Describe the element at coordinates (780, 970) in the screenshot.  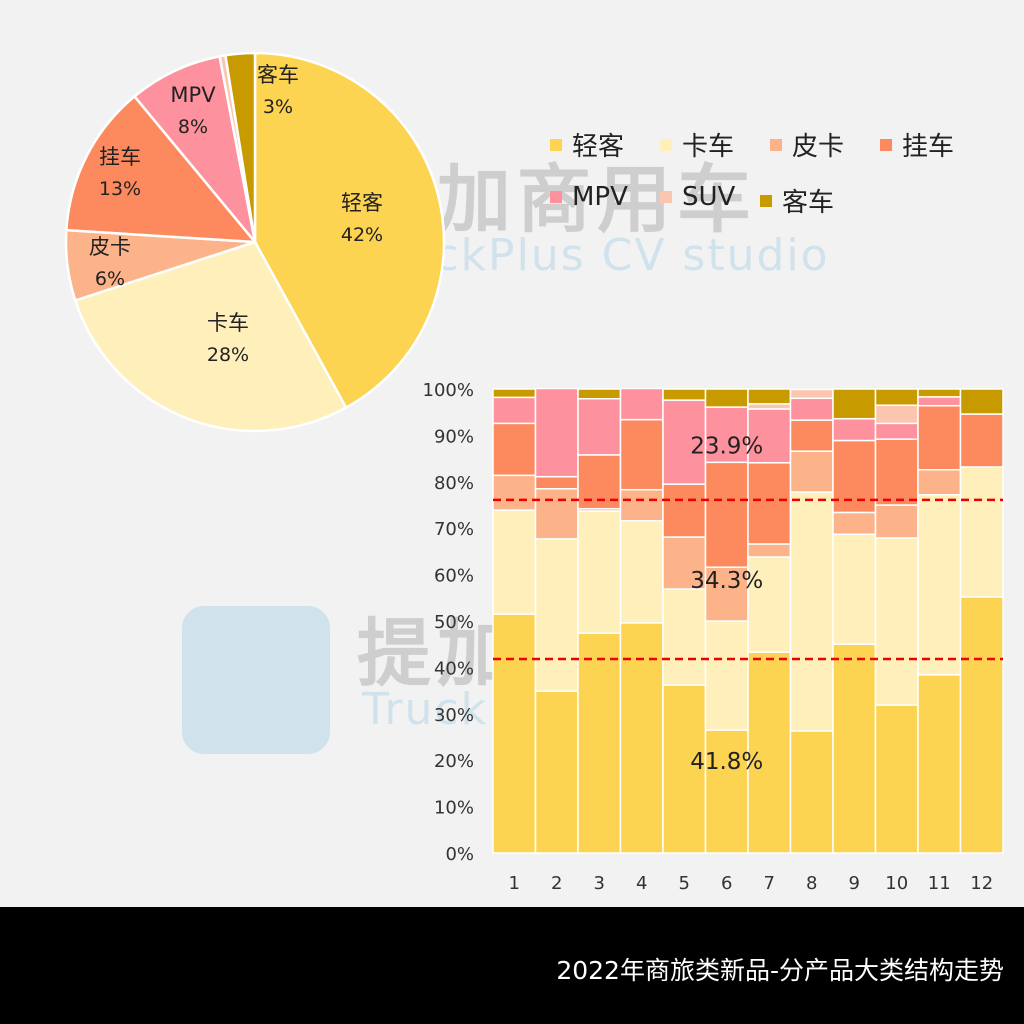
I see `chart-title: 2022年商旅类新品-分产品大类结构走势` at that location.